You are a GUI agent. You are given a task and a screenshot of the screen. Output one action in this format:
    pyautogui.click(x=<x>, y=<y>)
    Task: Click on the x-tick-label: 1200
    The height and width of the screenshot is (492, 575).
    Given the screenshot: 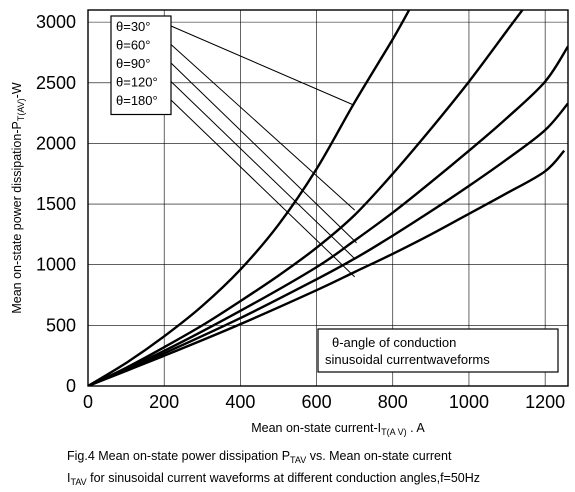 What is the action you would take?
    pyautogui.click(x=545, y=402)
    